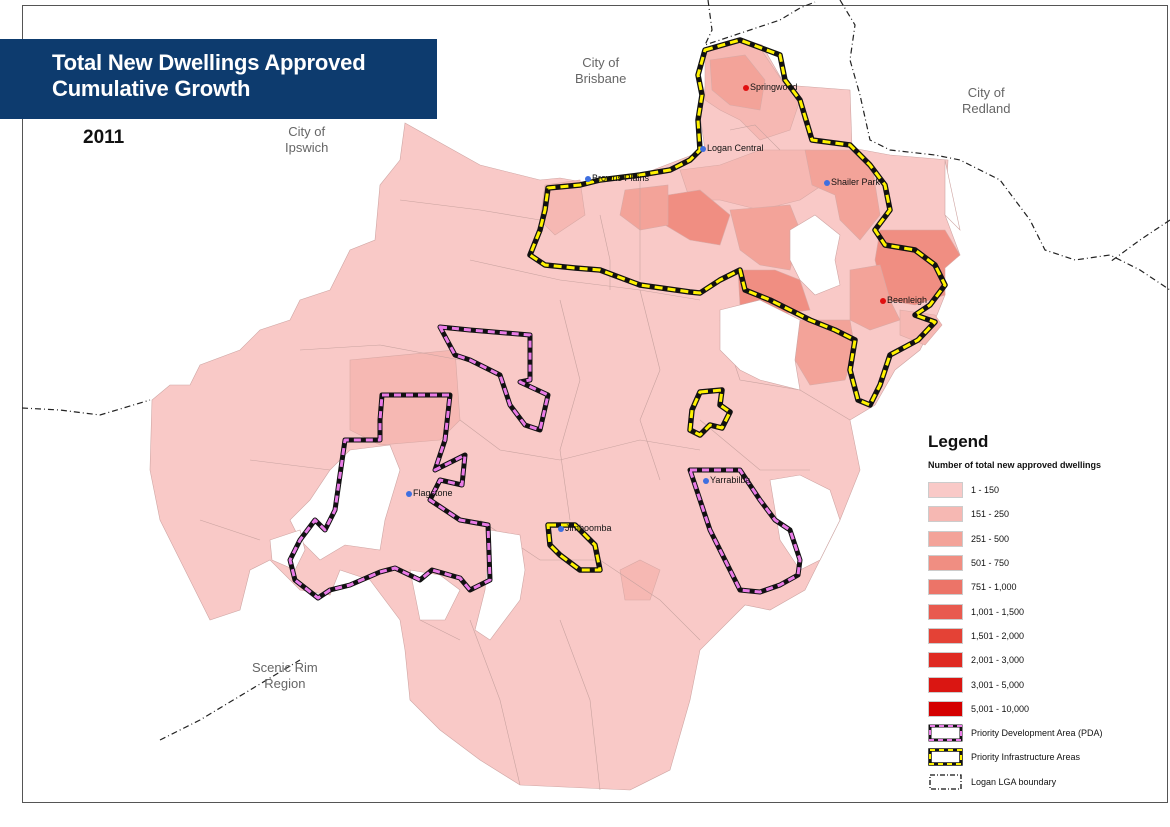 Image resolution: width=1170 pixels, height=827 pixels. What do you see at coordinates (1045, 563) in the screenshot?
I see `legend-class-row: 501 - 750` at bounding box center [1045, 563].